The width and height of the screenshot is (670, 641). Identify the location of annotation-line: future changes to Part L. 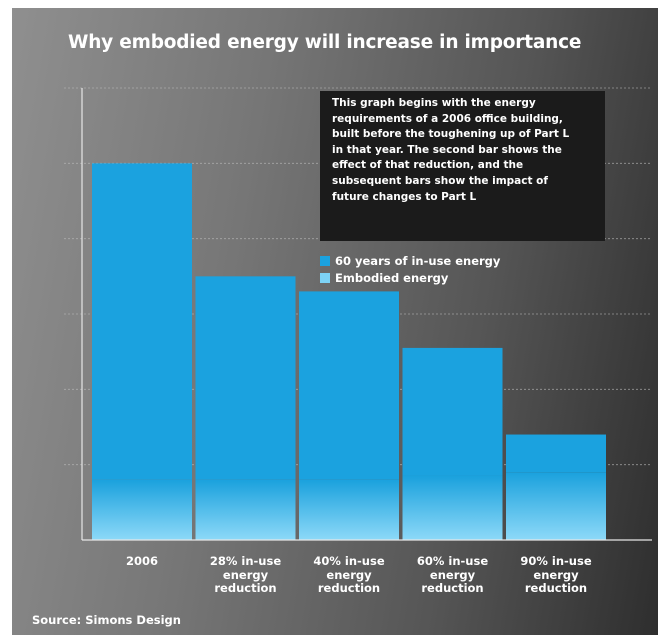
(404, 196).